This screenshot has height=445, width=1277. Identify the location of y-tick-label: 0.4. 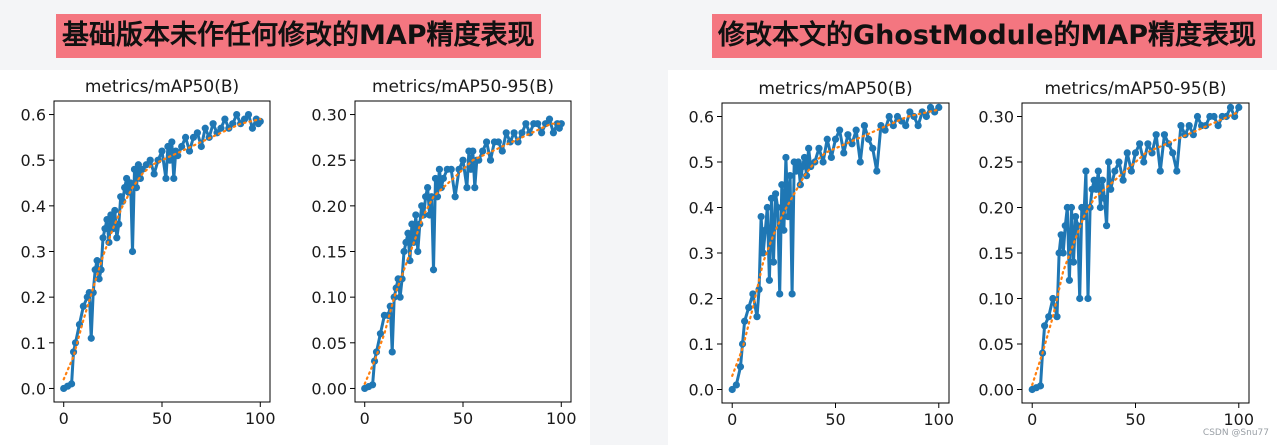
(701, 208).